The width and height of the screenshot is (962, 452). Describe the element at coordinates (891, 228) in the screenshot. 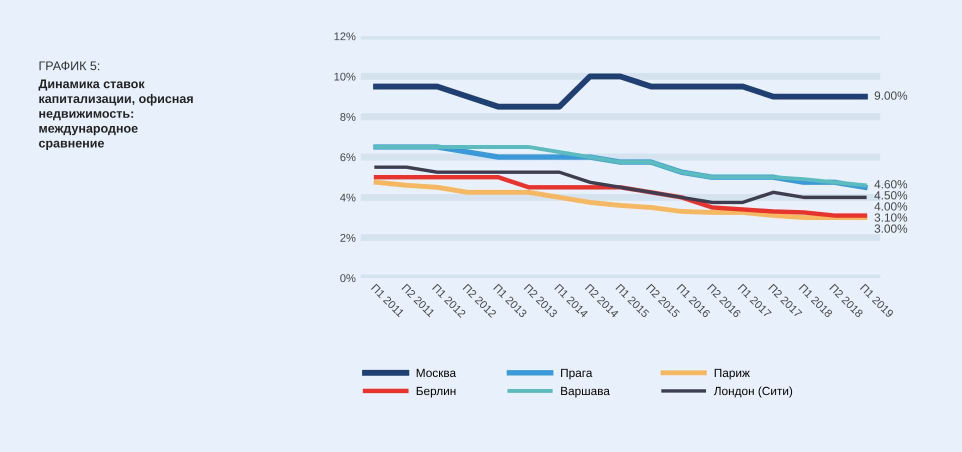

I see `annotation: 3.00%` at that location.